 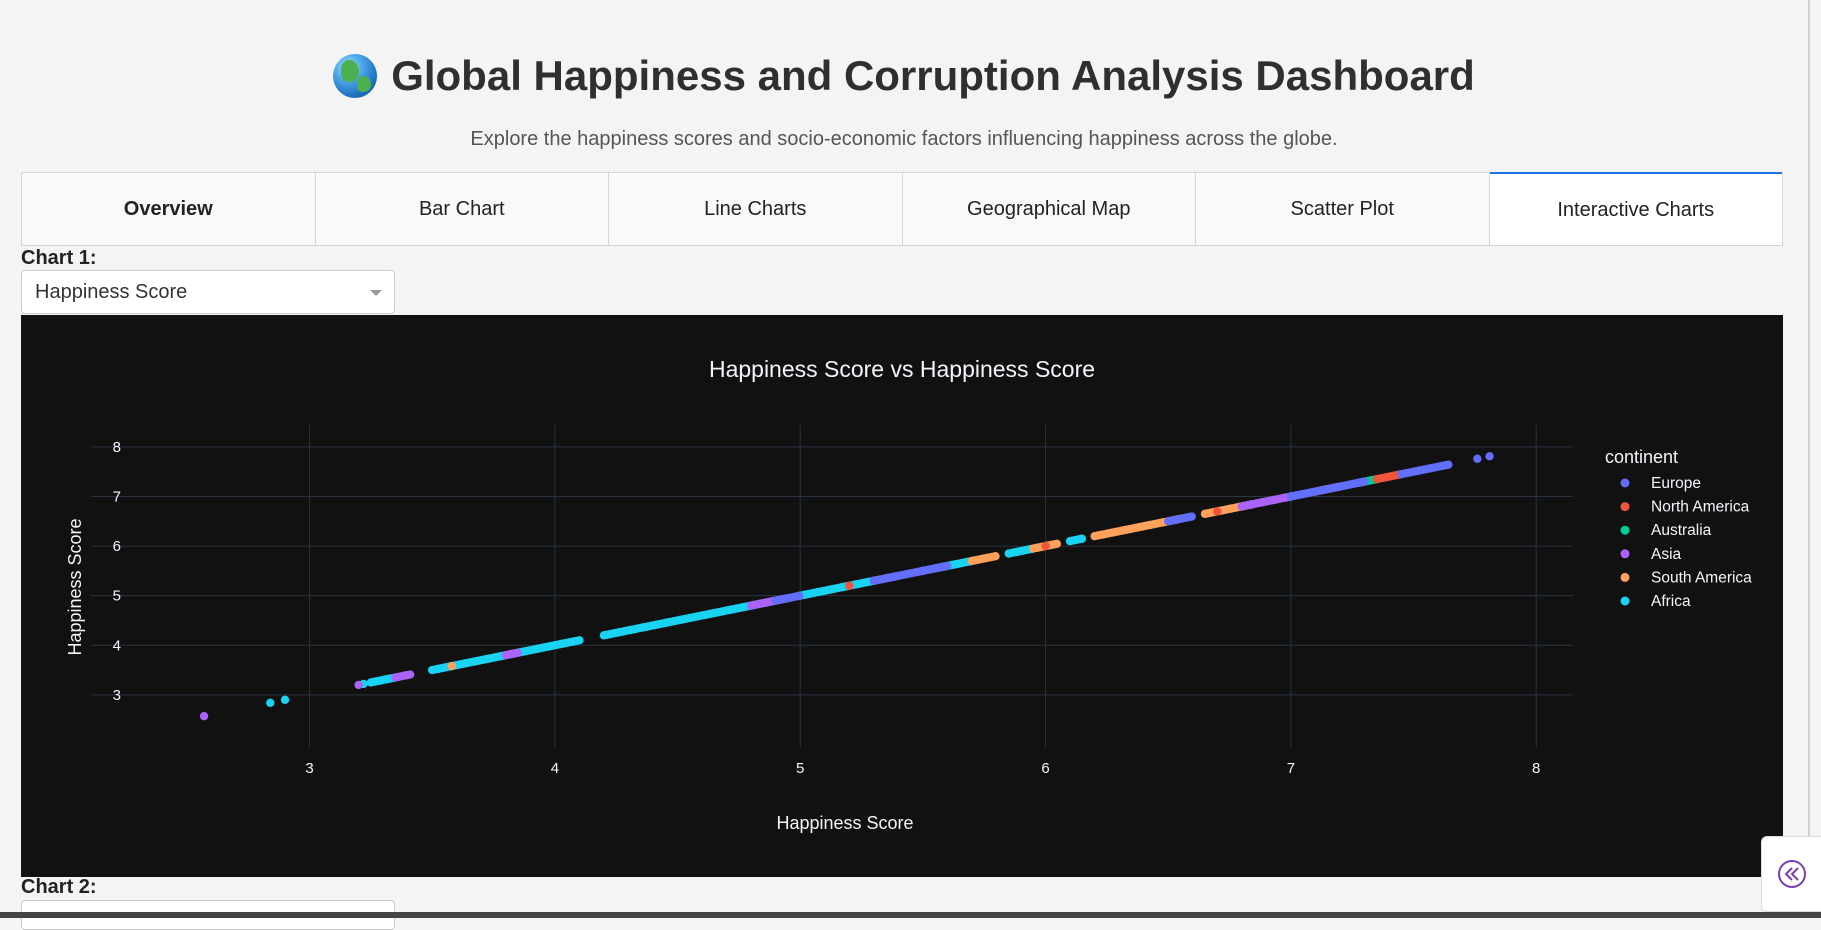 I want to click on chevron-down-icon, so click(x=376, y=293).